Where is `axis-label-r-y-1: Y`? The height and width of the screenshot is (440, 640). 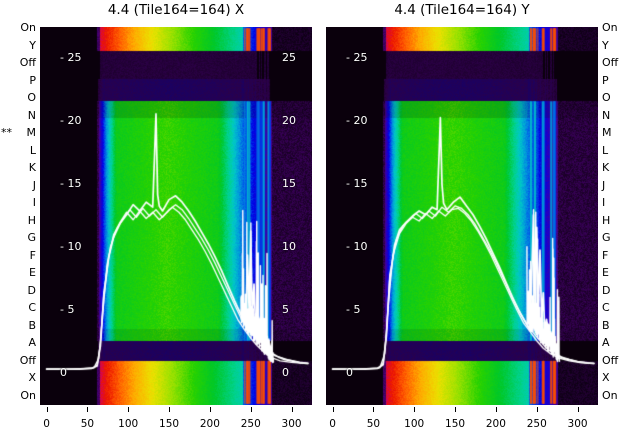
axis-label-r-y-1: Y is located at coordinates (605, 45).